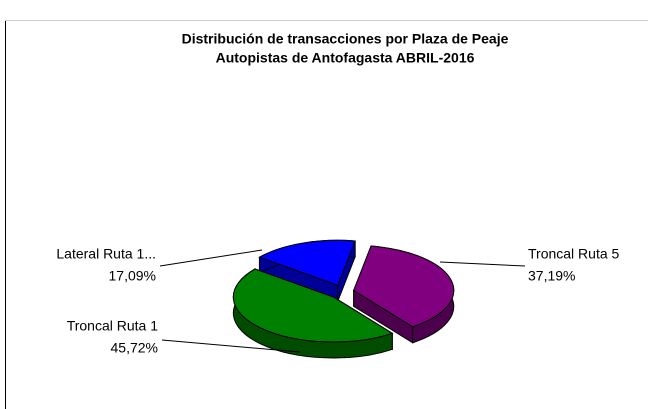 This screenshot has height=409, width=648. What do you see at coordinates (132, 276) in the screenshot?
I see `slice-value: 17,09%` at bounding box center [132, 276].